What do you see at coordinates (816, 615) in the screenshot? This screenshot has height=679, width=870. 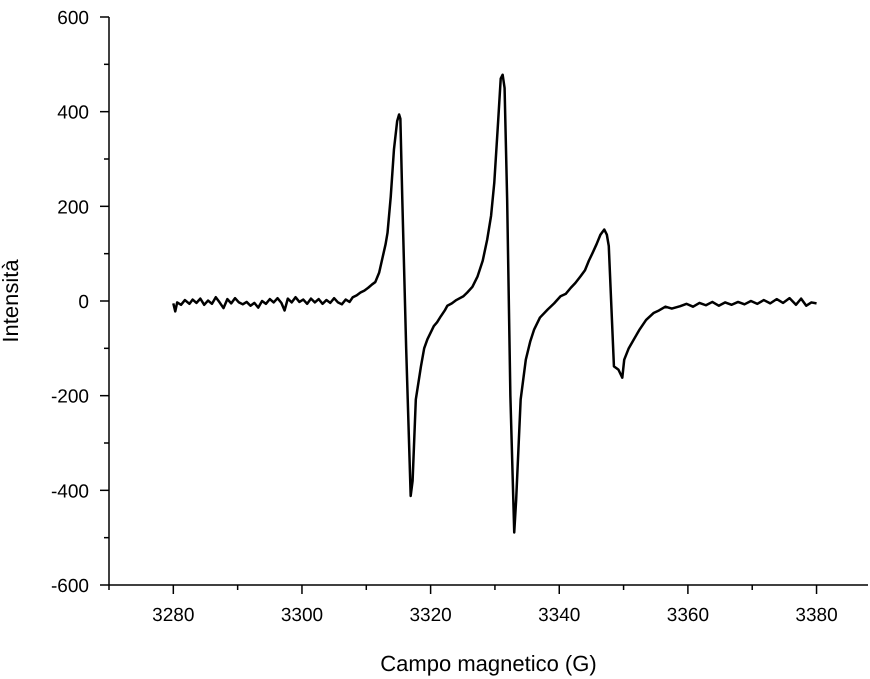 I see `x-tick-label: 3380` at bounding box center [816, 615].